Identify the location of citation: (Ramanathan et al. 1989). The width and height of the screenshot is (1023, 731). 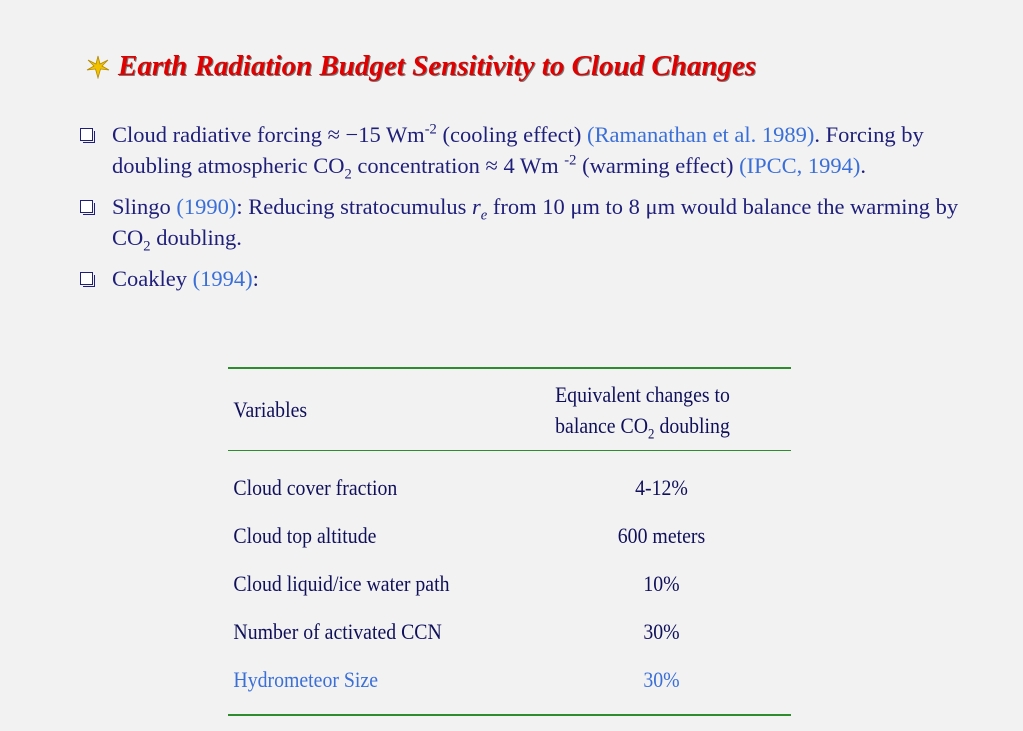
(701, 134).